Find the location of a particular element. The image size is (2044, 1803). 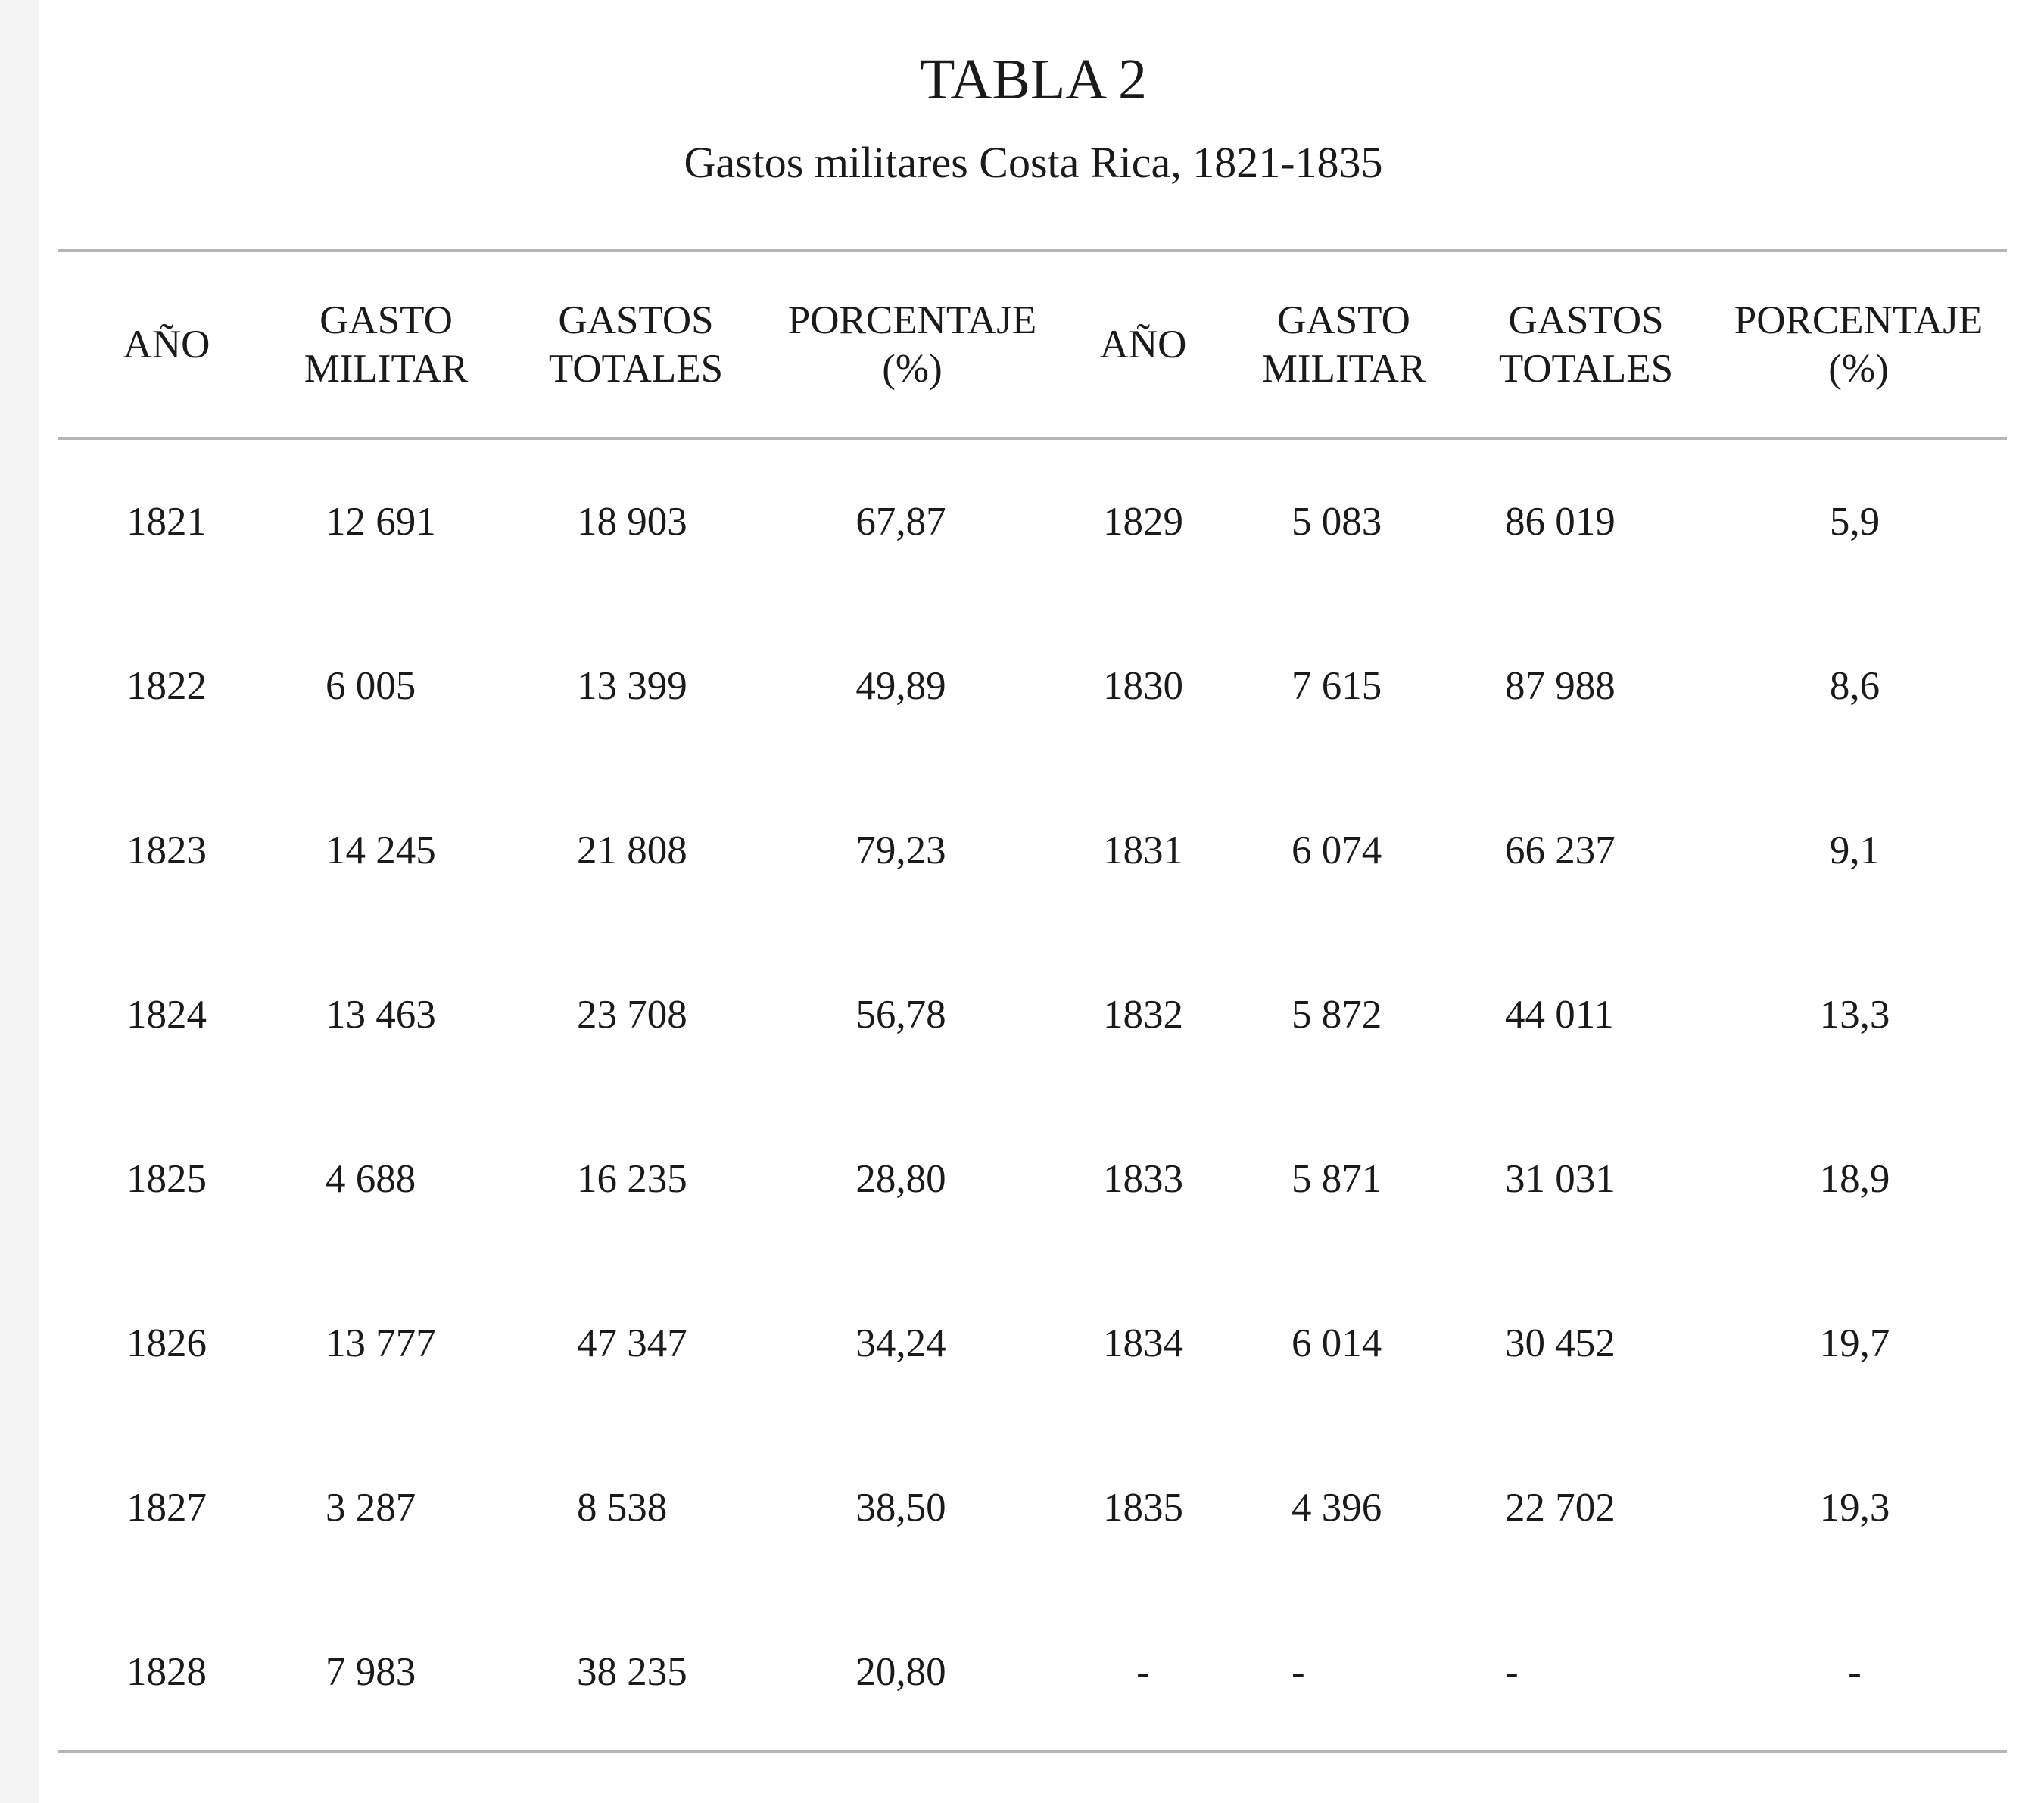

header-military-expense-2: GASTO MILITAR is located at coordinates (1343, 344).